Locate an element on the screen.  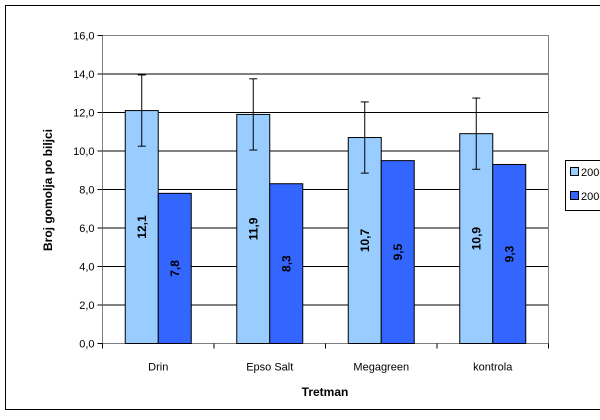
y-tick-label: 16,0 is located at coordinates (83, 37).